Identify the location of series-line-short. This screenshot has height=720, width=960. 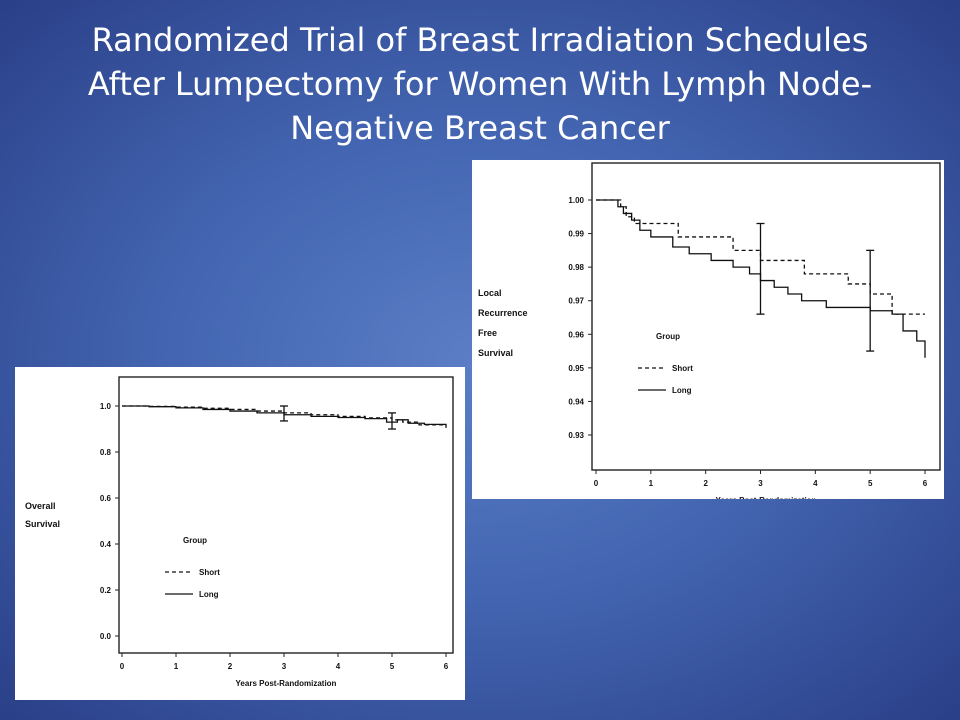
(284, 416).